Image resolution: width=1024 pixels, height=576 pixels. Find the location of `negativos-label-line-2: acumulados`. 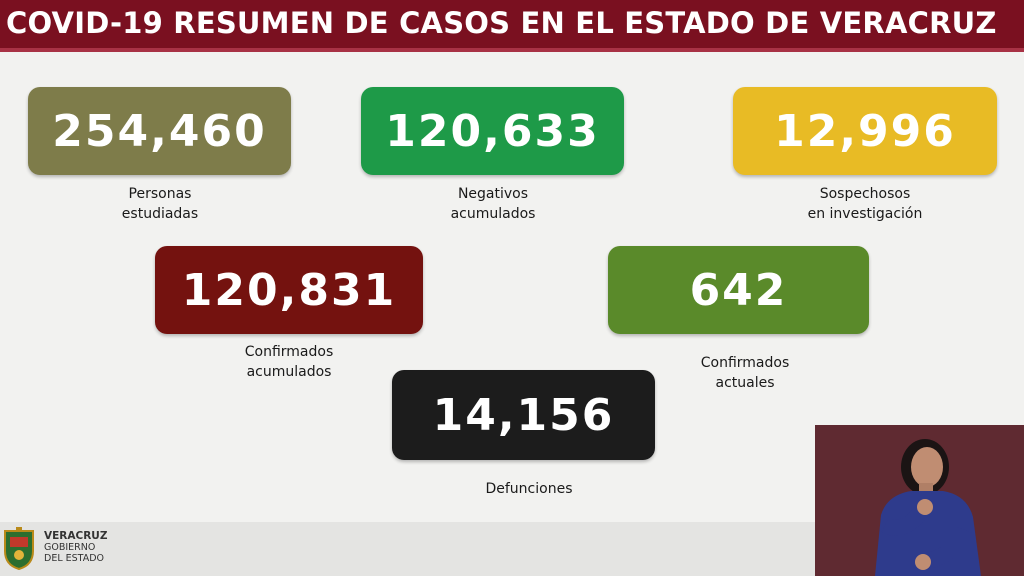

negativos-label-line-2: acumulados is located at coordinates (493, 214).